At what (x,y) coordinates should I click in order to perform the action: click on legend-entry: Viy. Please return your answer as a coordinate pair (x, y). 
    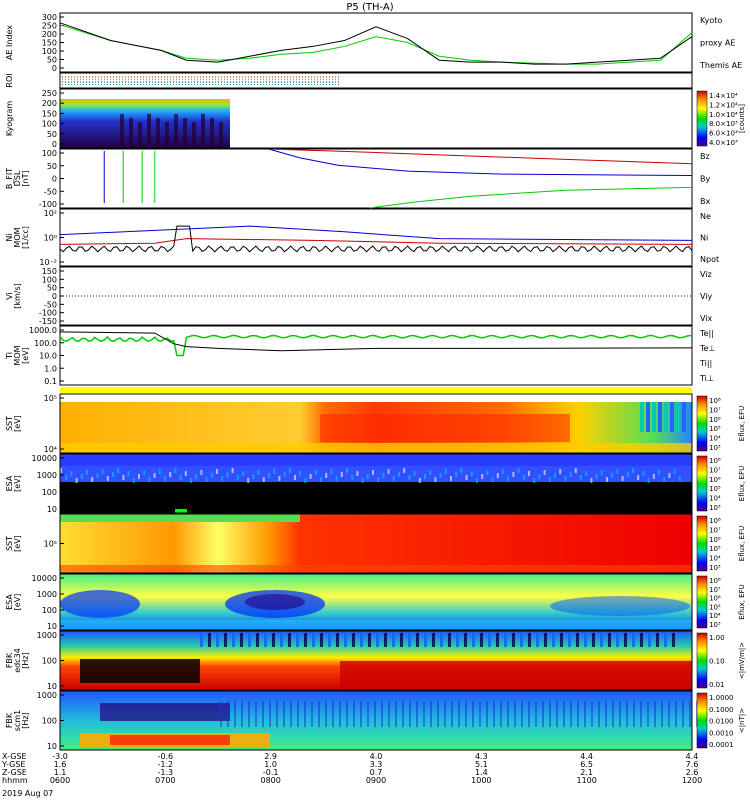
    Looking at the image, I should click on (706, 296).